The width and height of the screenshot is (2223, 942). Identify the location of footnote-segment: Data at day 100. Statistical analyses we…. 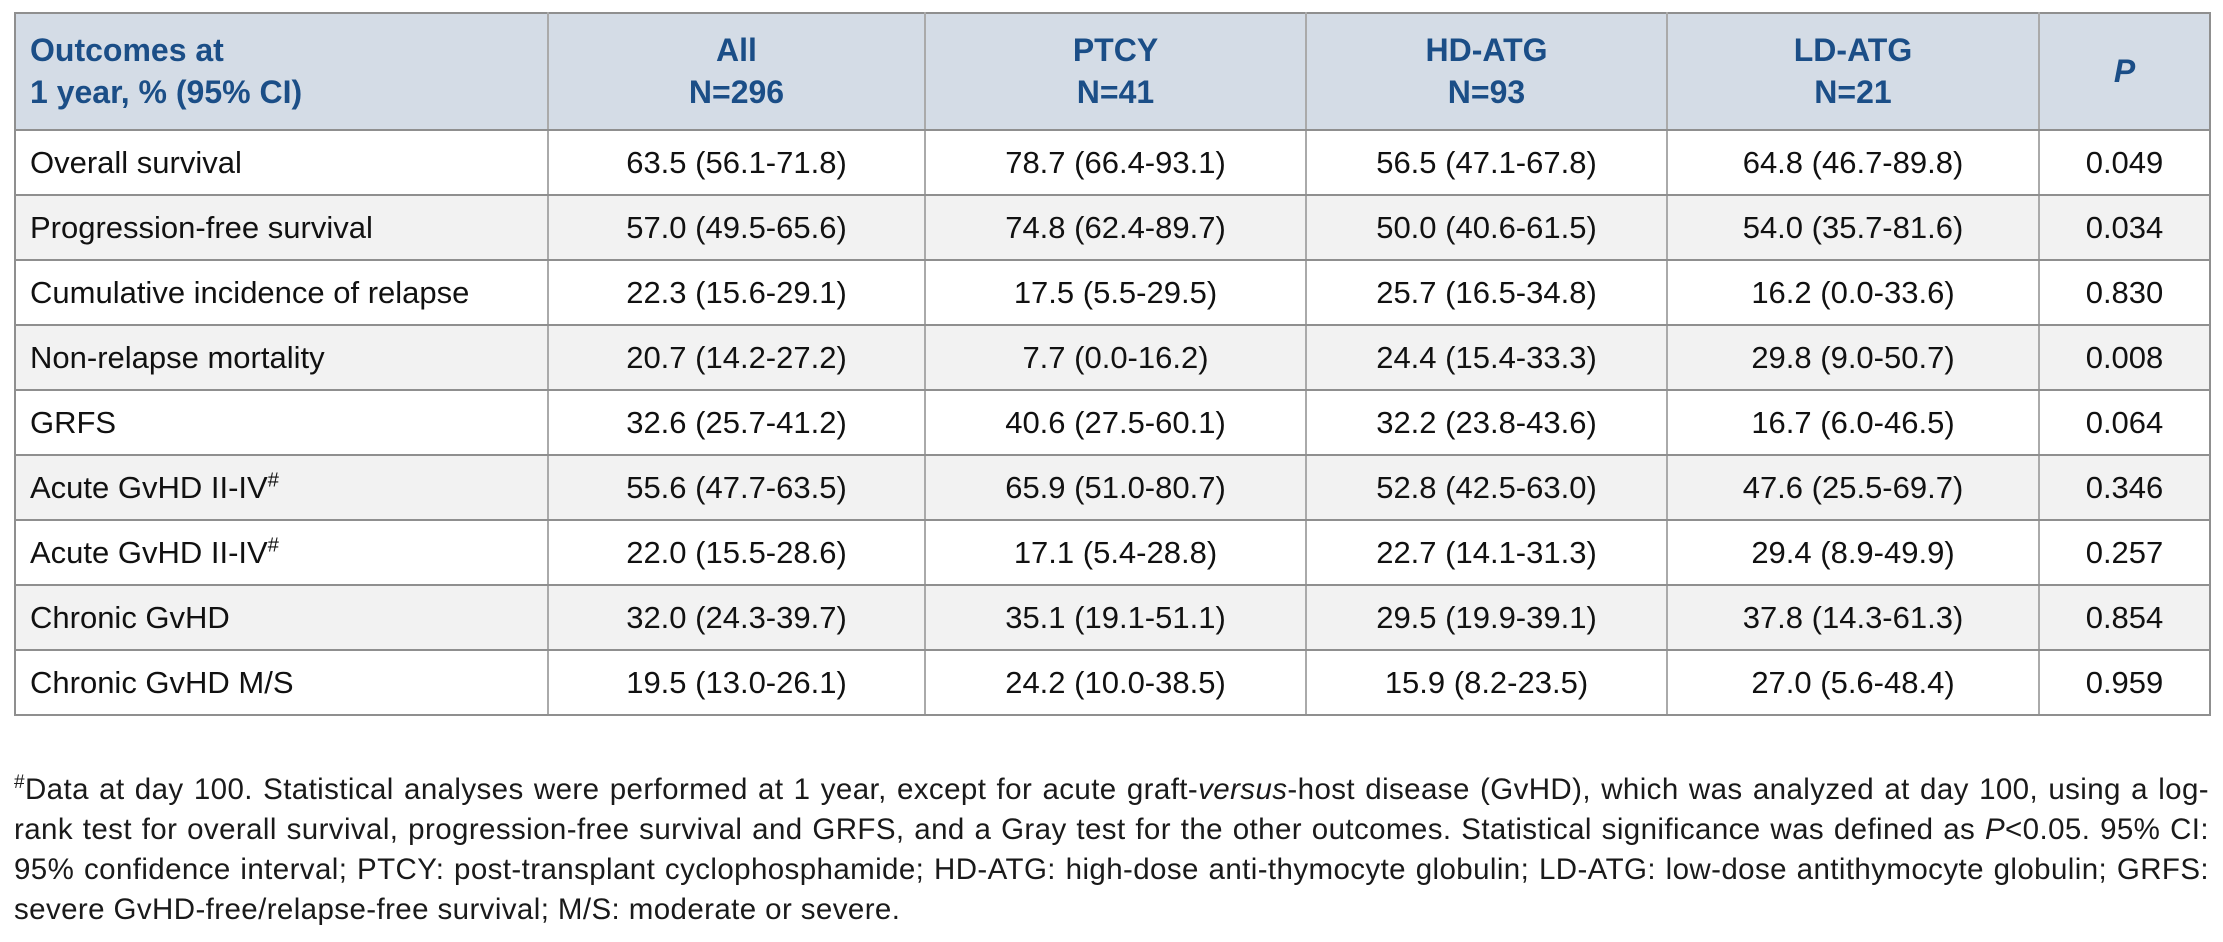
(611, 789).